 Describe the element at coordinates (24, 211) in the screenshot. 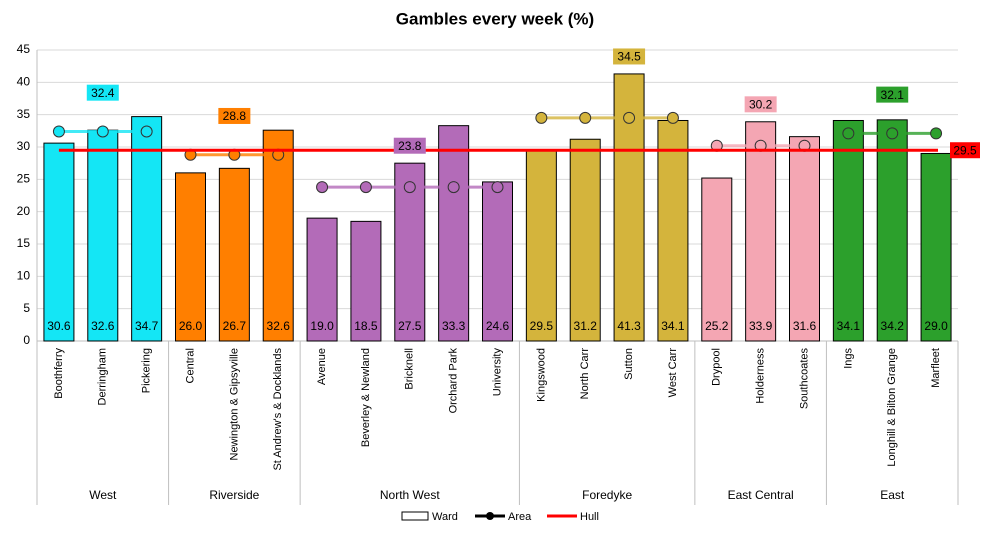

I see `y-tick-label: 20` at that location.